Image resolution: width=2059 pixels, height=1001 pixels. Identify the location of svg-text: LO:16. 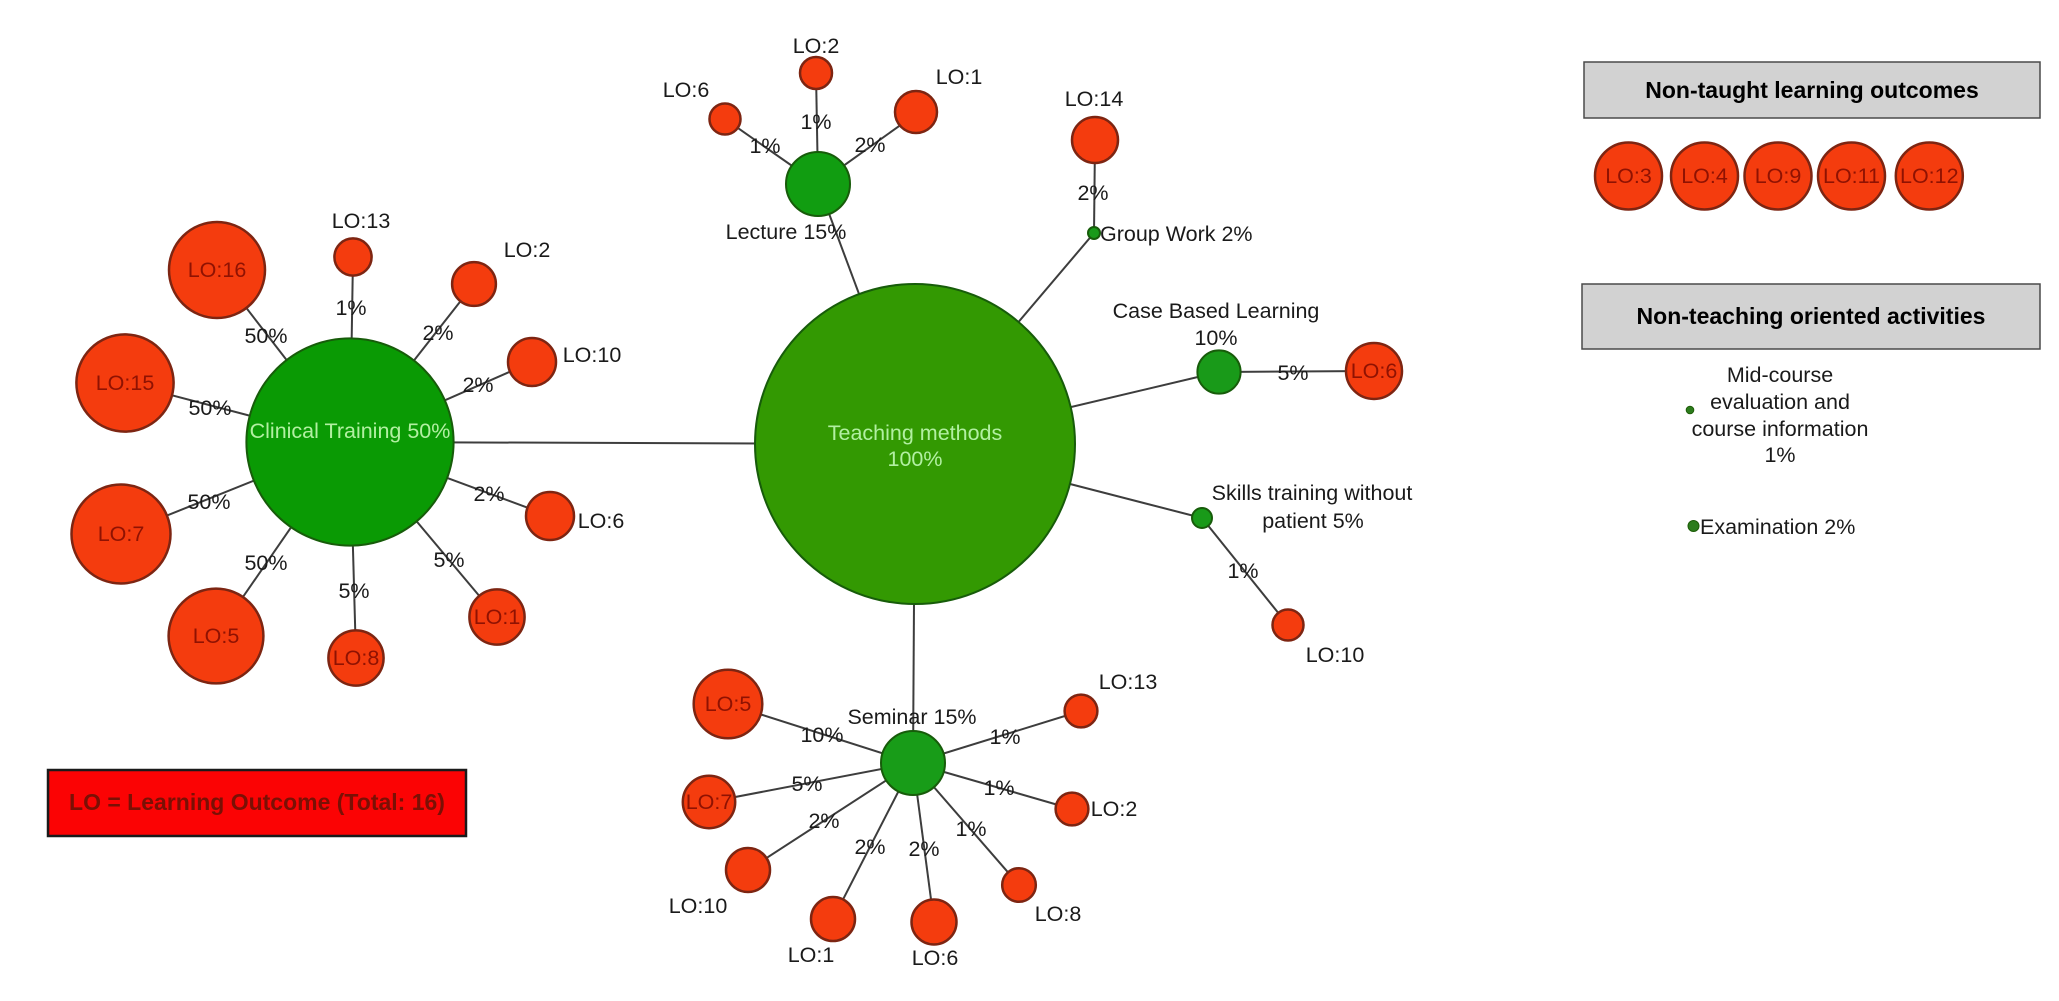
(217, 270).